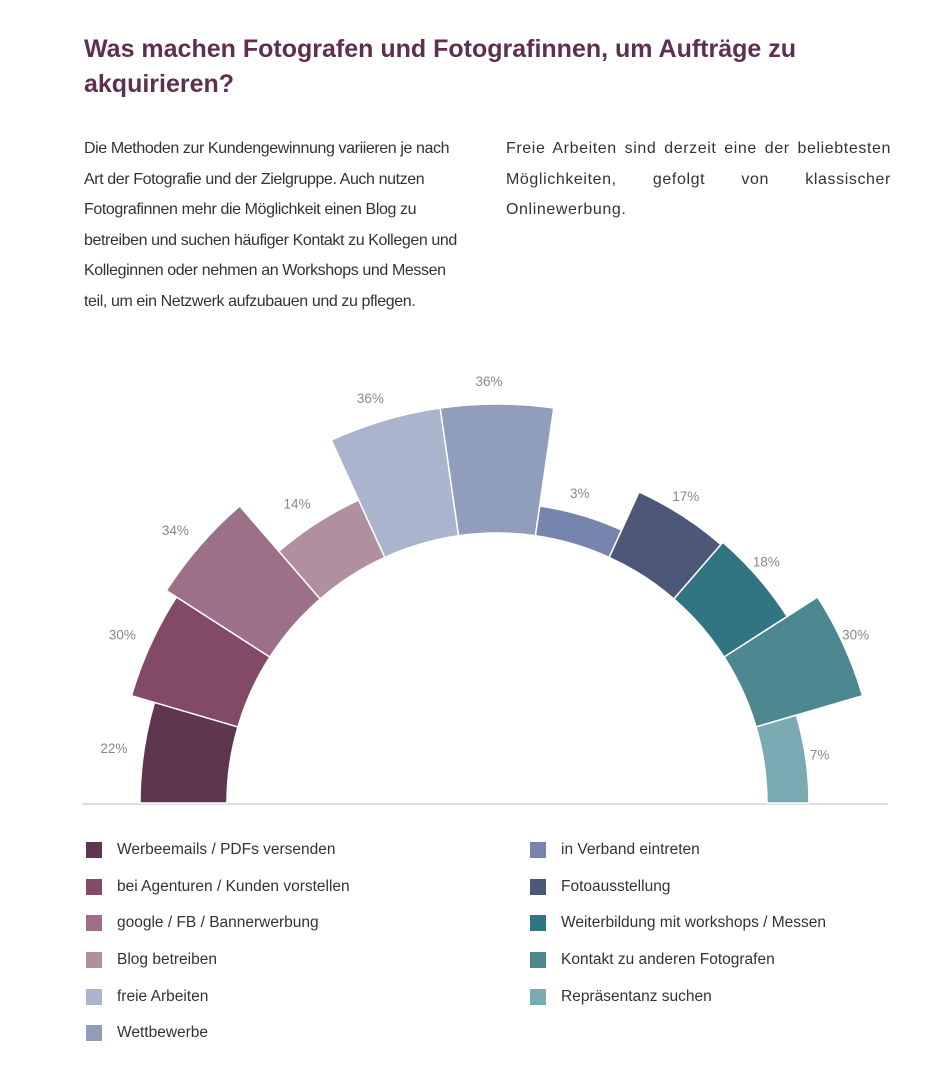 This screenshot has height=1080, width=936. What do you see at coordinates (167, 960) in the screenshot?
I see `legend-label: Blog betreiben` at bounding box center [167, 960].